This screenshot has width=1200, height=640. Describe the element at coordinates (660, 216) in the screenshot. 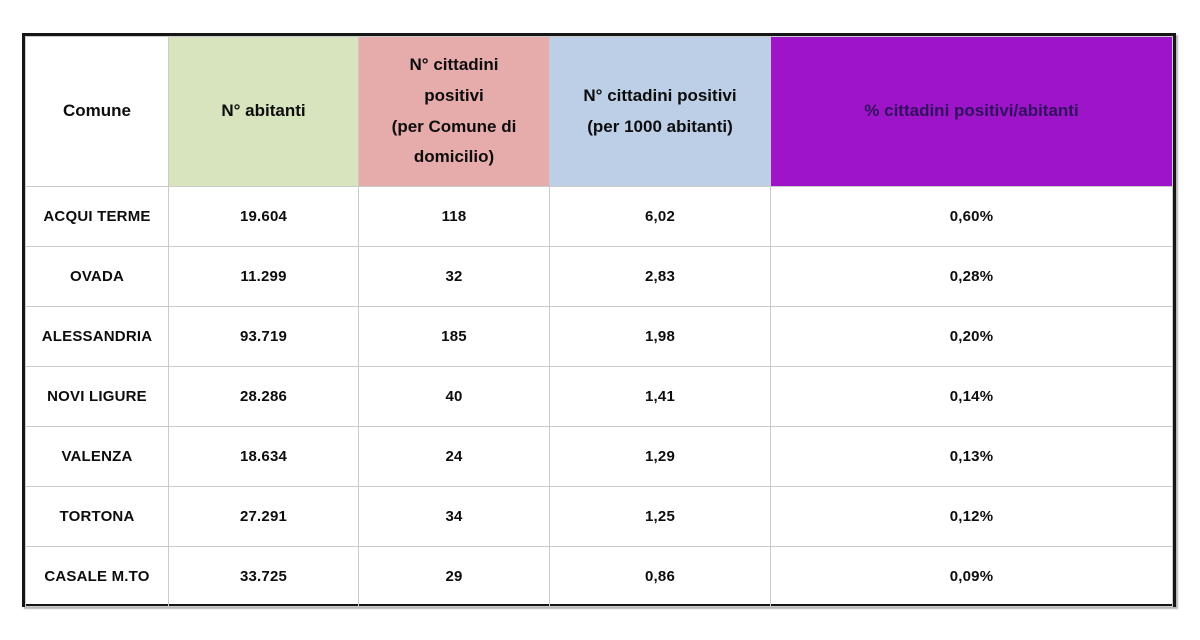

I see `cell-positivi-per-1000: 6,02` at that location.